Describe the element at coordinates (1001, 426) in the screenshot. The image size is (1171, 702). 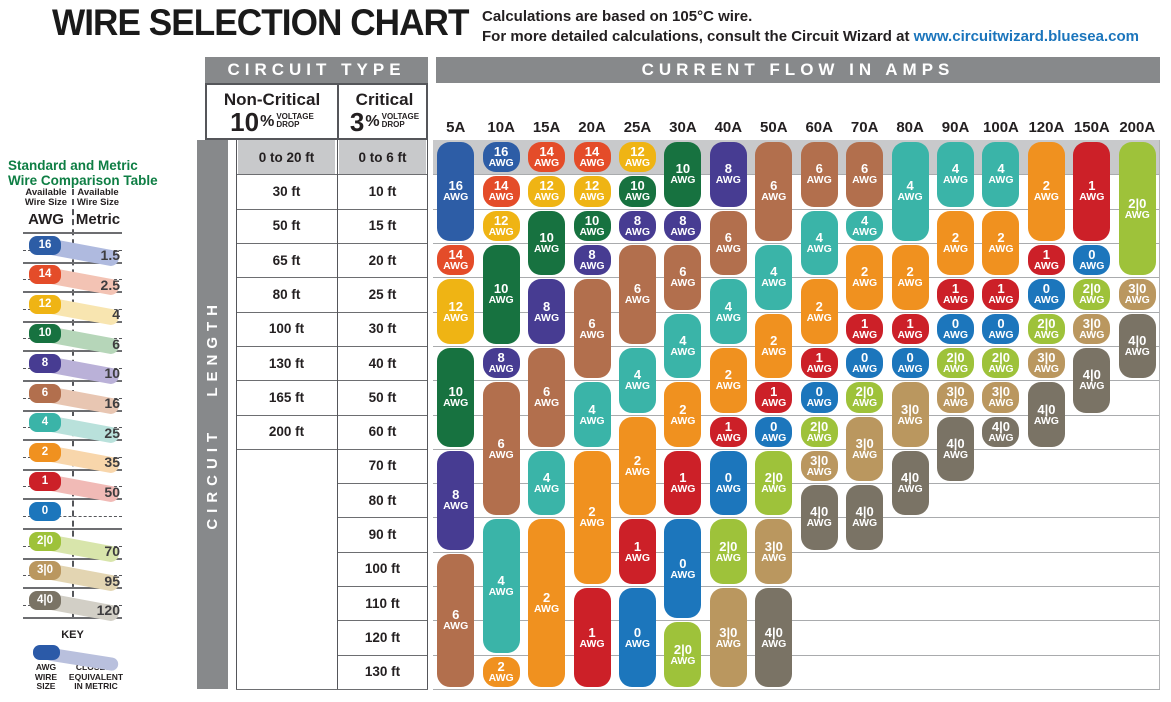
I see `pill-gauge: 4|0` at that location.